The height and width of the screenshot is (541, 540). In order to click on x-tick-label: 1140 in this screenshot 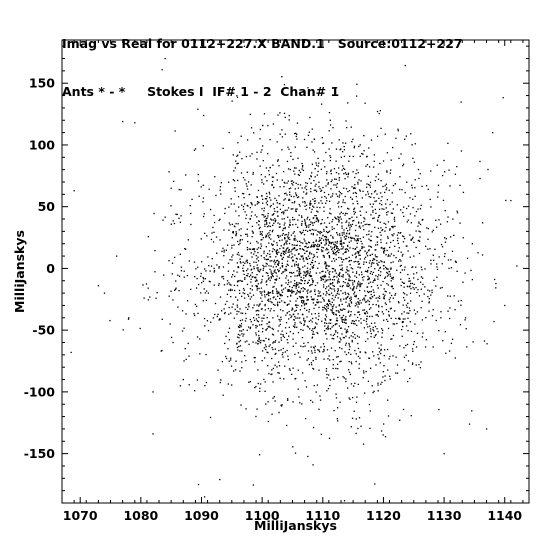, I will do `click(504, 515)`.